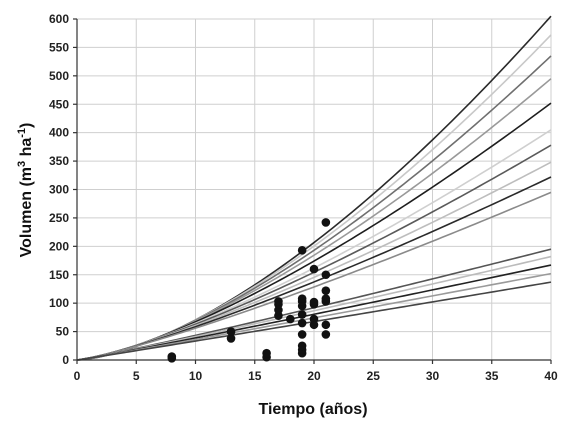  What do you see at coordinates (59, 246) in the screenshot?
I see `y-tick-label: 200` at bounding box center [59, 246].